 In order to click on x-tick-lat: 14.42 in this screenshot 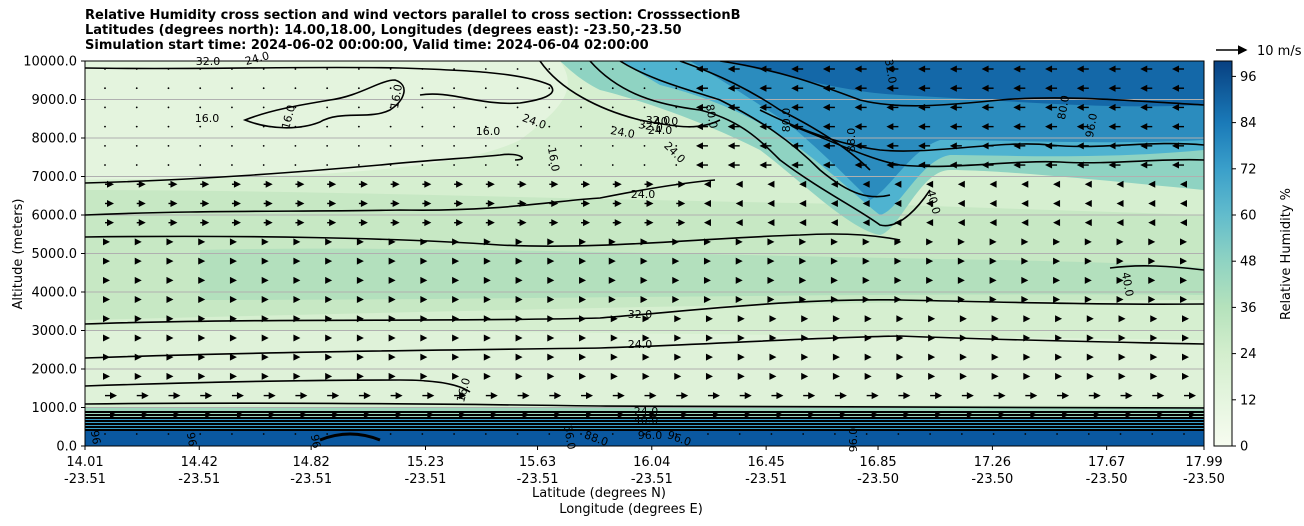, I will do `click(199, 462)`.